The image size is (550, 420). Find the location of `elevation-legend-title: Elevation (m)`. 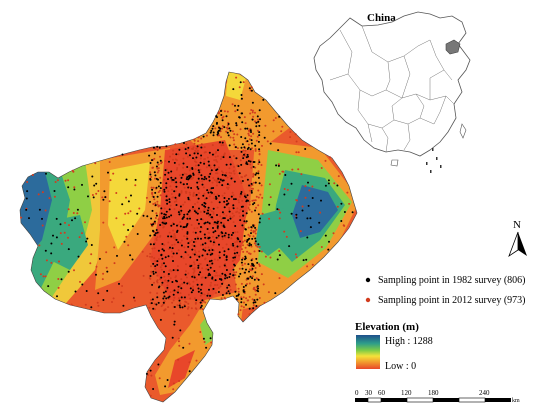

elevation-legend-title: Elevation (m) is located at coordinates (387, 327).